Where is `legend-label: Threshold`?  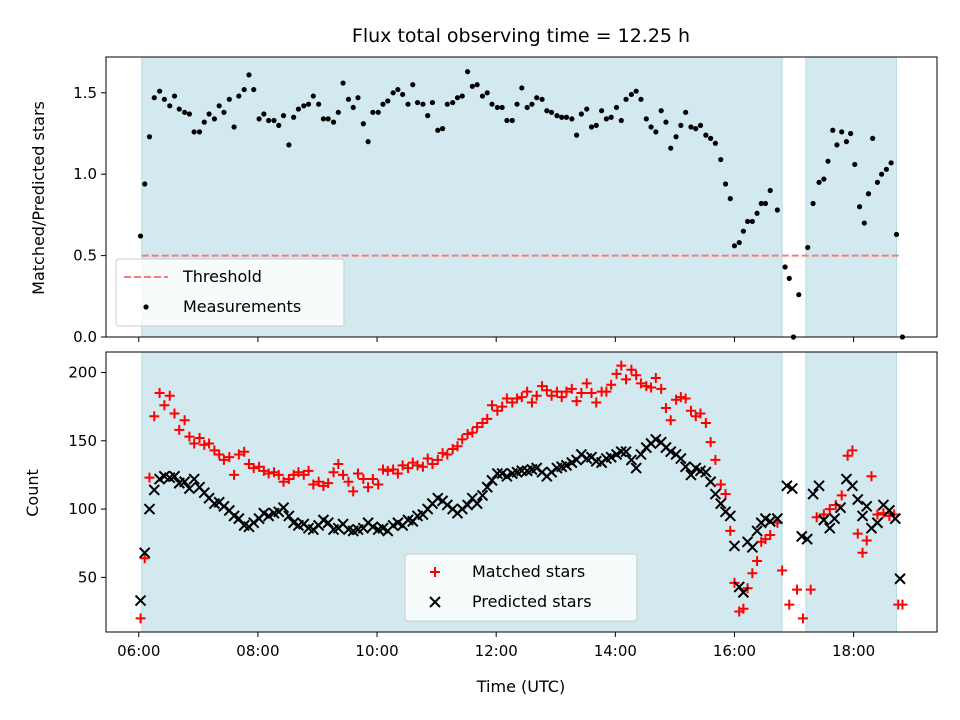 legend-label: Threshold is located at coordinates (222, 276).